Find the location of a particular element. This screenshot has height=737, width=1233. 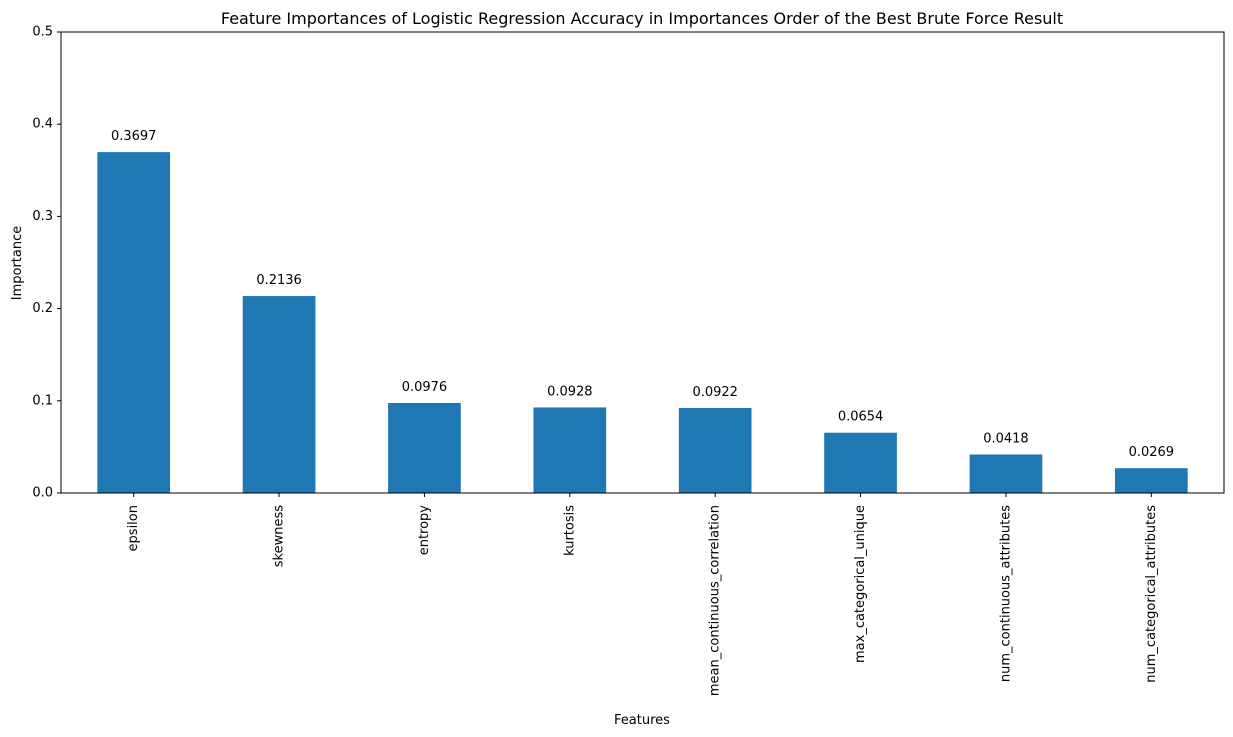

y-tick-label: 0.3 is located at coordinates (42, 216).